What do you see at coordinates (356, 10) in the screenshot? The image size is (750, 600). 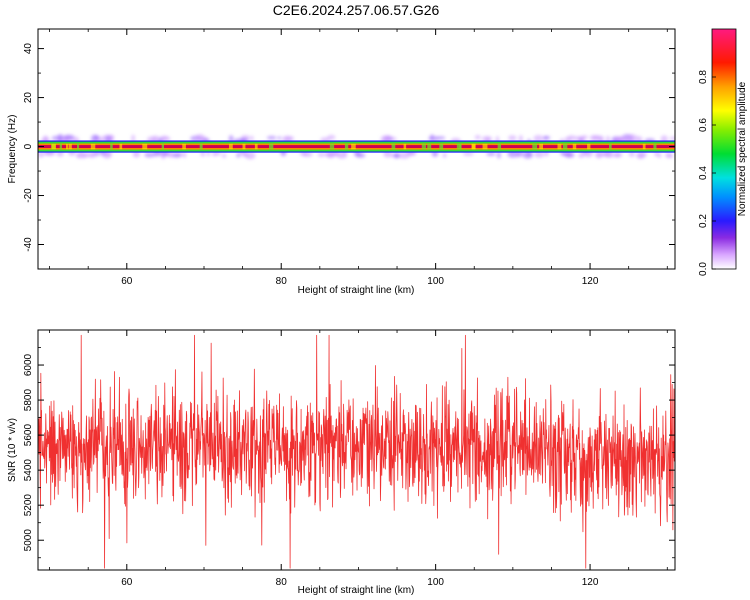 I see `figure-title: C2E6.2024.257.06.57.G26` at bounding box center [356, 10].